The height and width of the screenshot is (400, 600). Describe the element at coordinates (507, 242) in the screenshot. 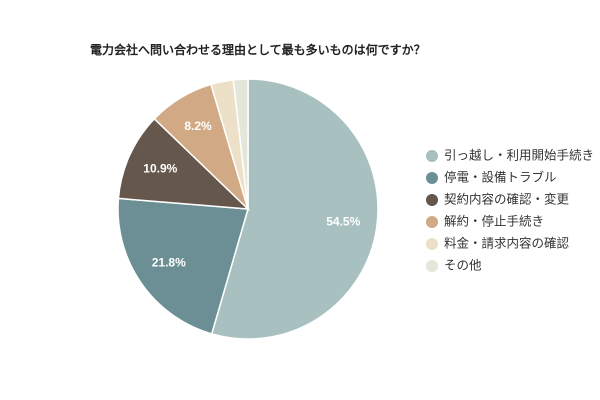

I see `legend-label: 料金・請求内容の確認` at that location.